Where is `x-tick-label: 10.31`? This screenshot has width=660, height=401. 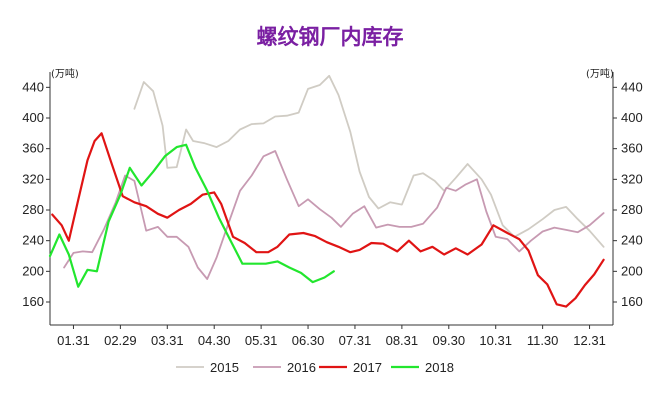 x-tick-label: 10.31 is located at coordinates (495, 340).